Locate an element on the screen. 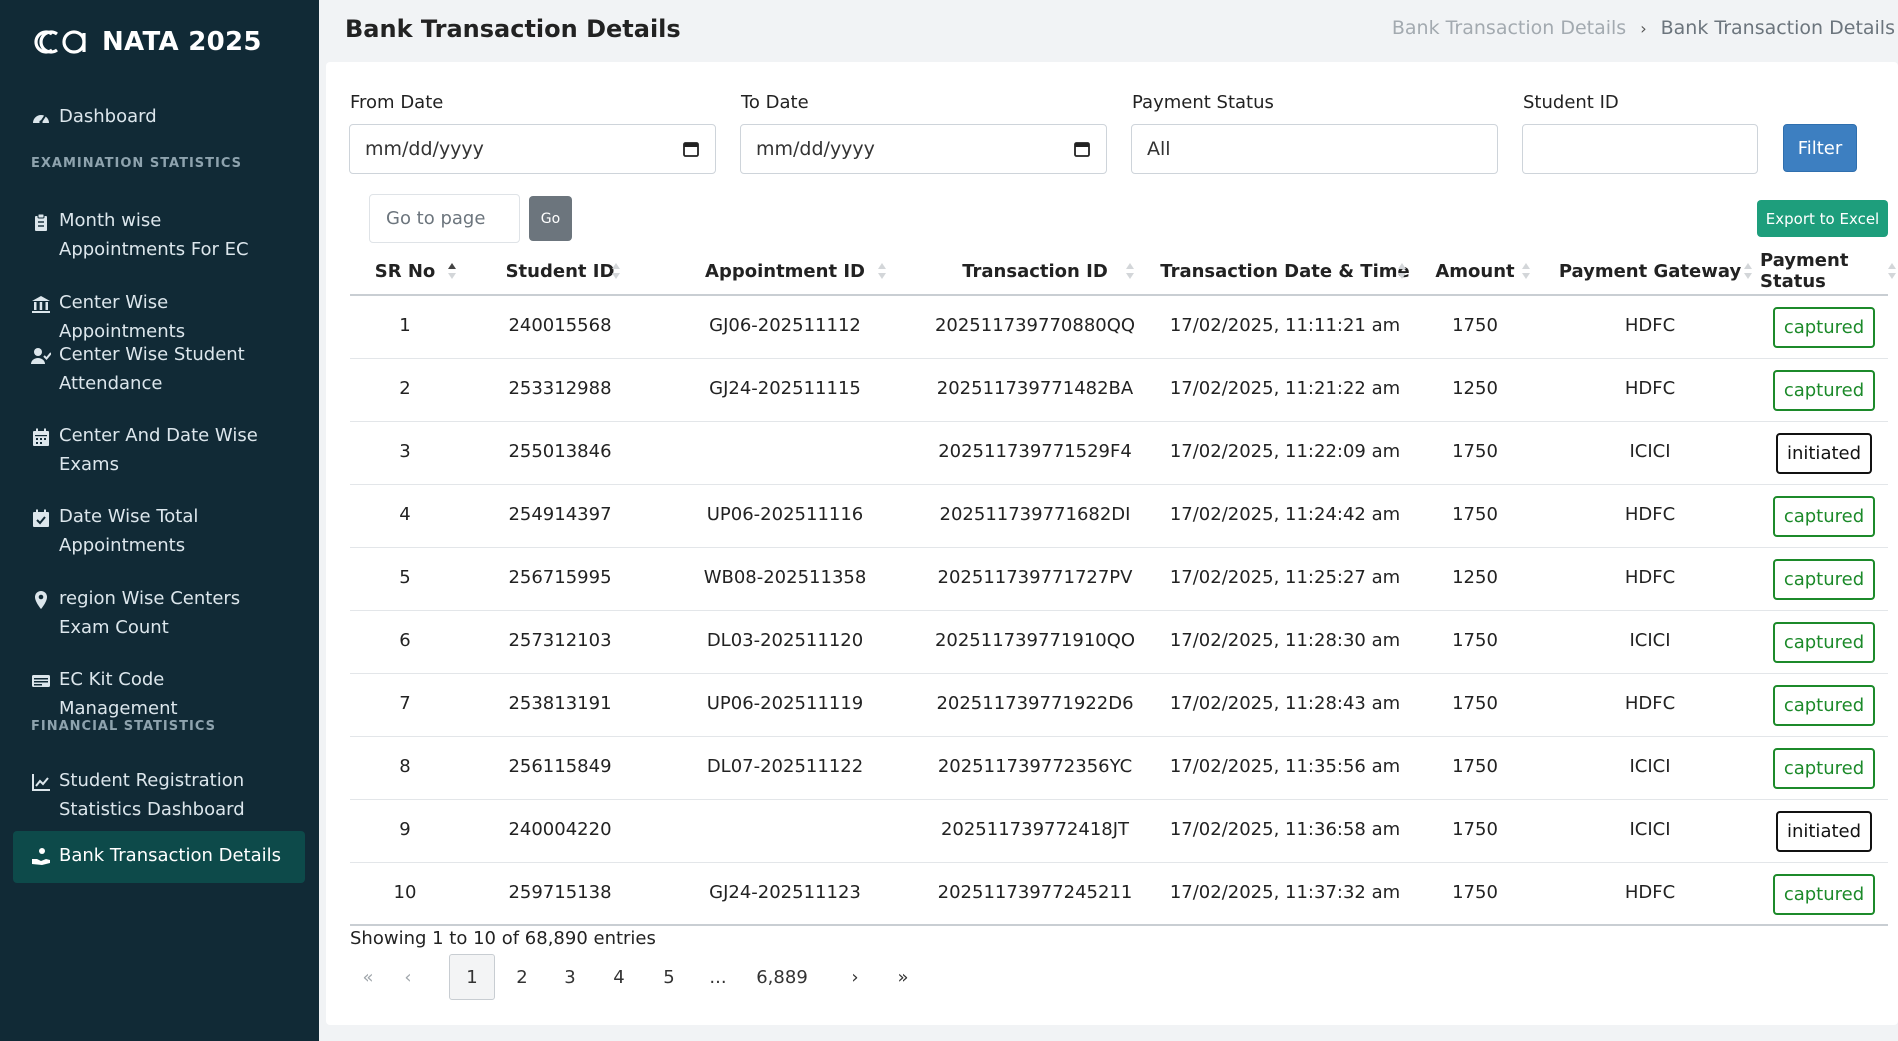 The height and width of the screenshot is (1041, 1898). from-date-label: From Date is located at coordinates (397, 102).